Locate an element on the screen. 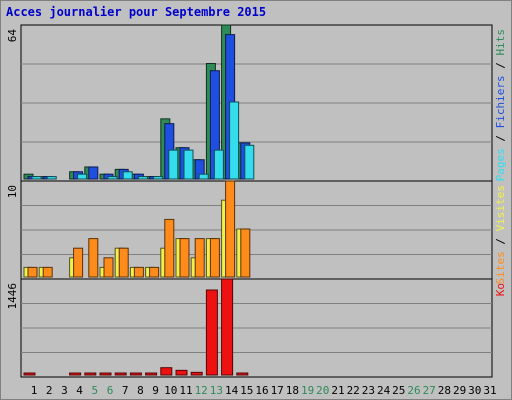 The image size is (512, 400). x-tick-label: 11 is located at coordinates (185, 390).